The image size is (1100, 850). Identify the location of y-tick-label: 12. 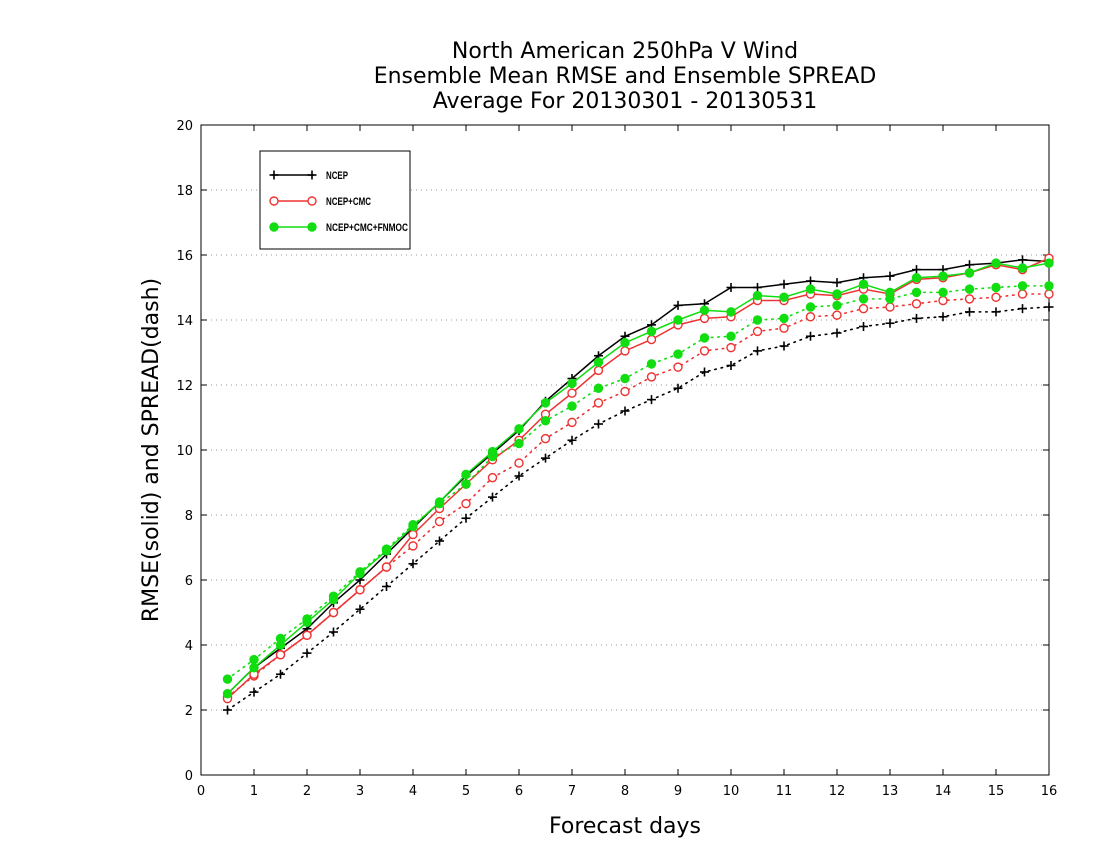
(184, 386).